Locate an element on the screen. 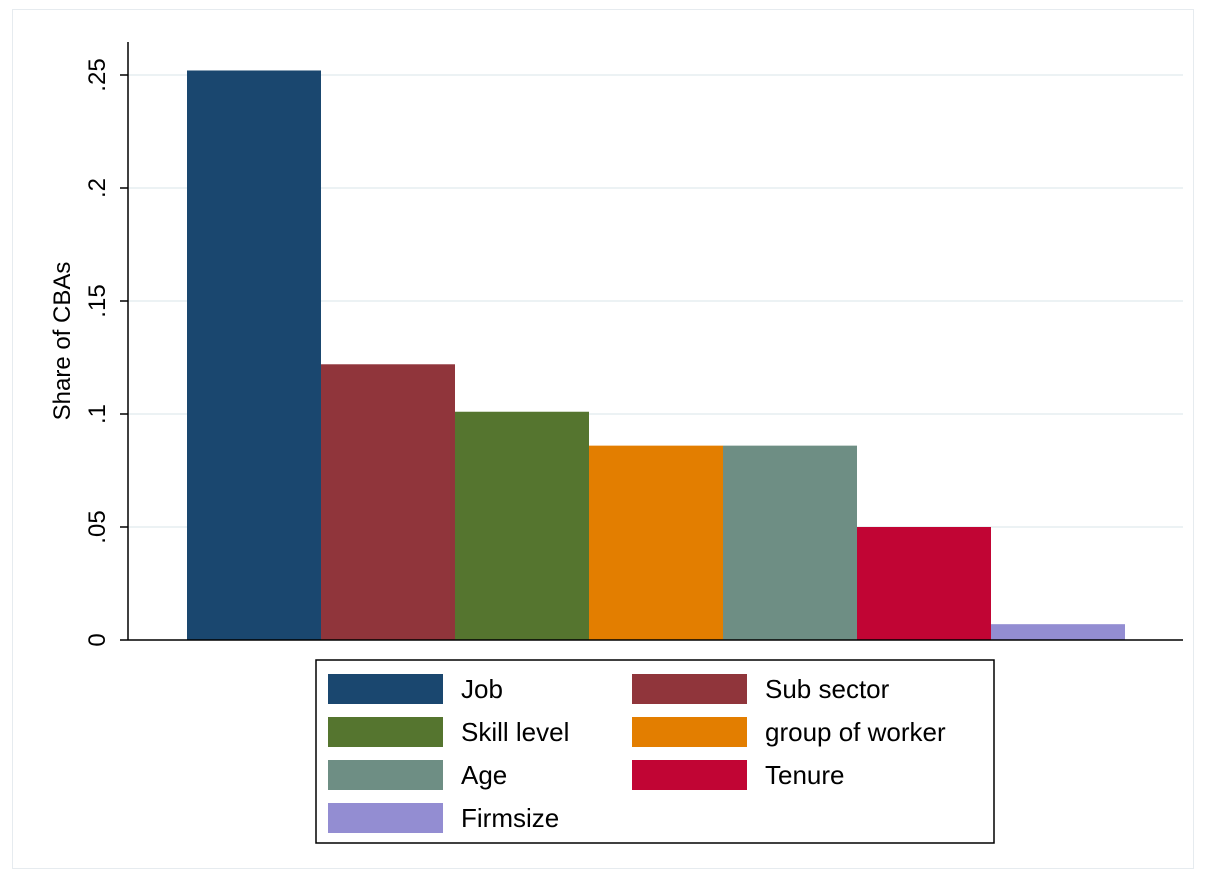 This screenshot has height=878, width=1206. bar-job is located at coordinates (254, 355).